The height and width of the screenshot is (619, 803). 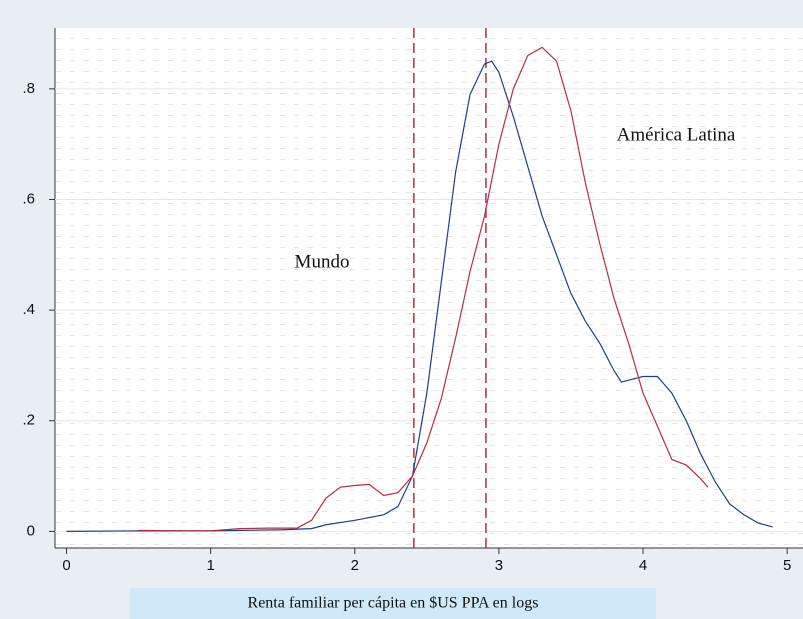 What do you see at coordinates (676, 134) in the screenshot?
I see `series-label: América Latina` at bounding box center [676, 134].